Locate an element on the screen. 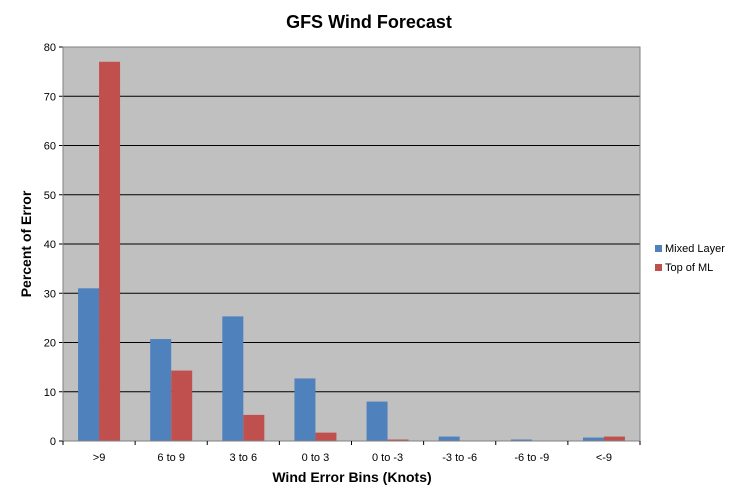  legend: Mixed Layer Top of ML is located at coordinates (690, 258).